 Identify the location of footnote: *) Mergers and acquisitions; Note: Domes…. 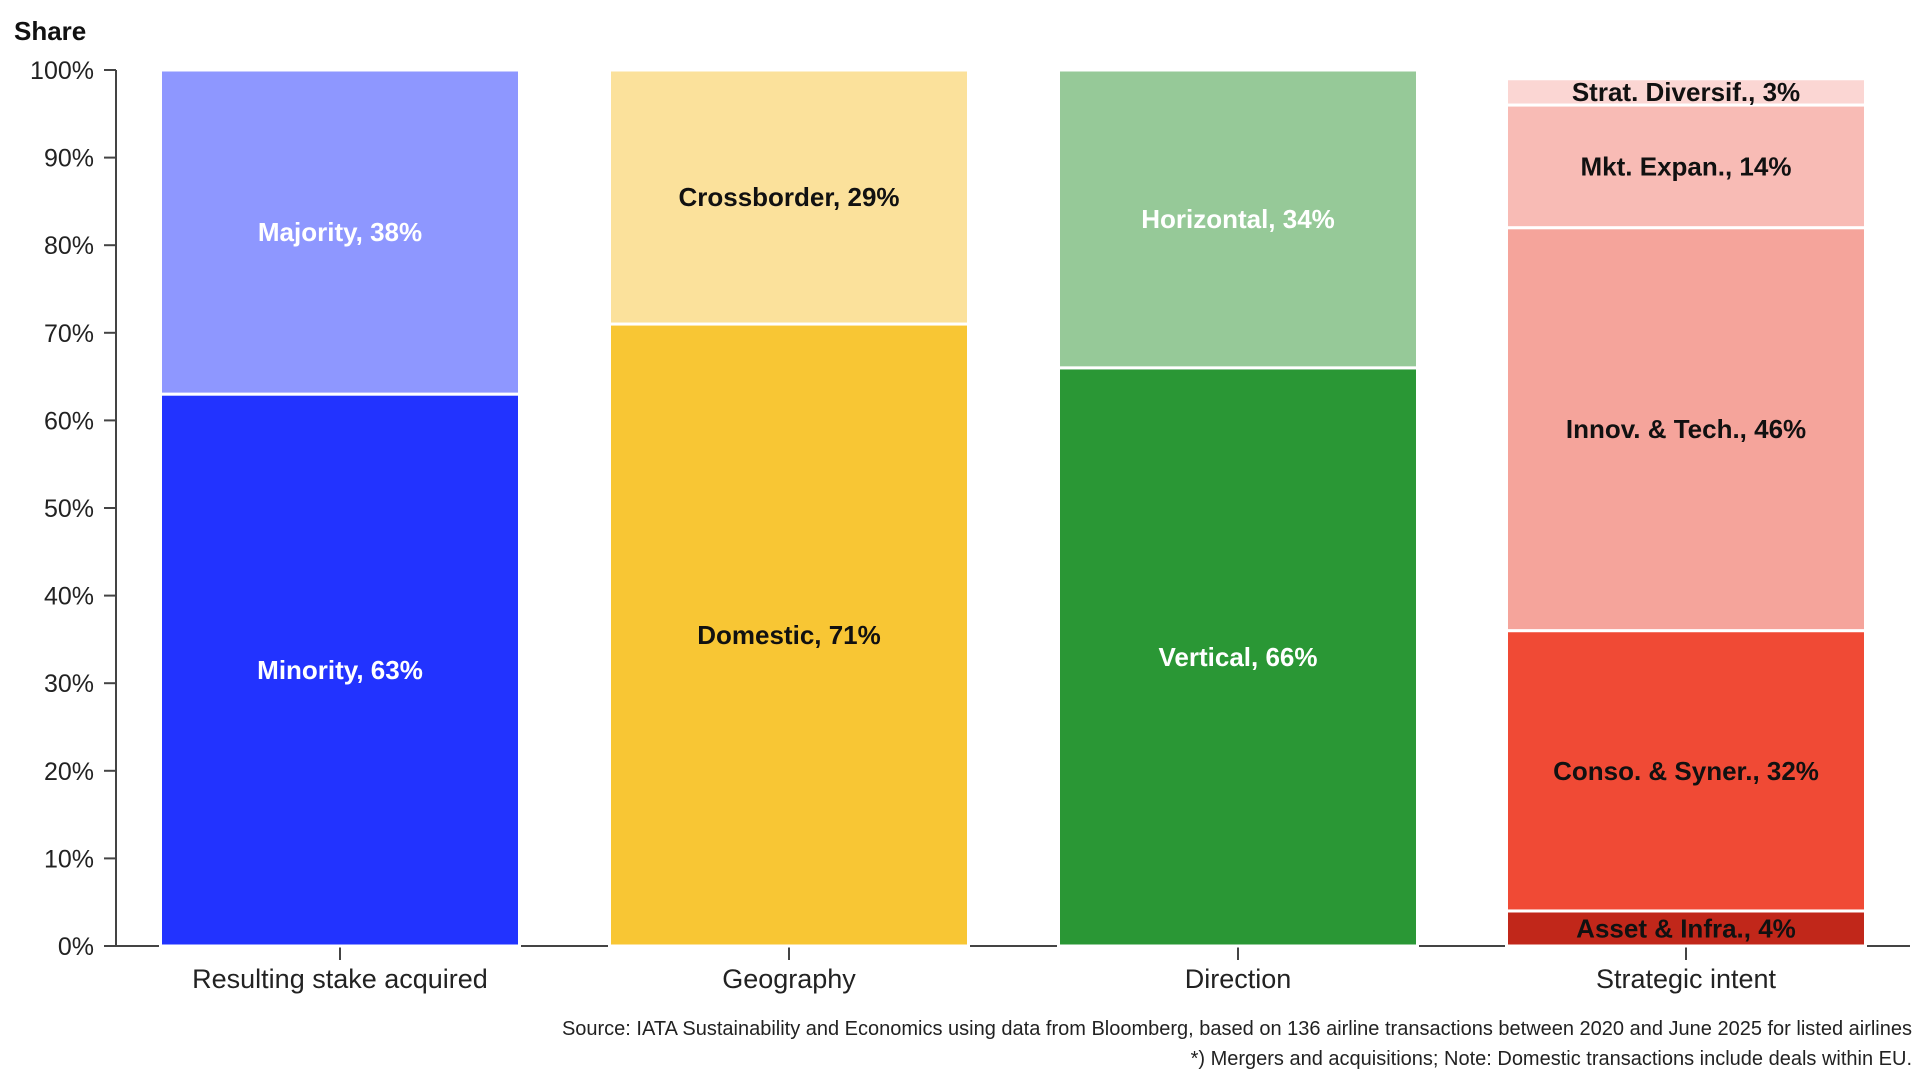
(1551, 1059).